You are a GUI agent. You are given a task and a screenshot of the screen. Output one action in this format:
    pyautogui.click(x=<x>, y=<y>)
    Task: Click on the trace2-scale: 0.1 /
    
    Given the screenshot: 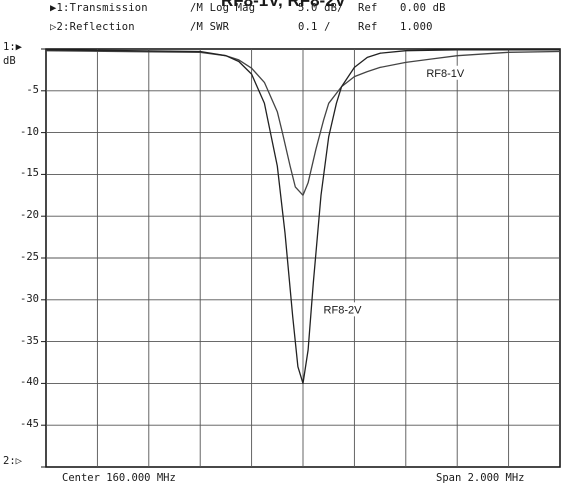 What is the action you would take?
    pyautogui.click(x=314, y=27)
    